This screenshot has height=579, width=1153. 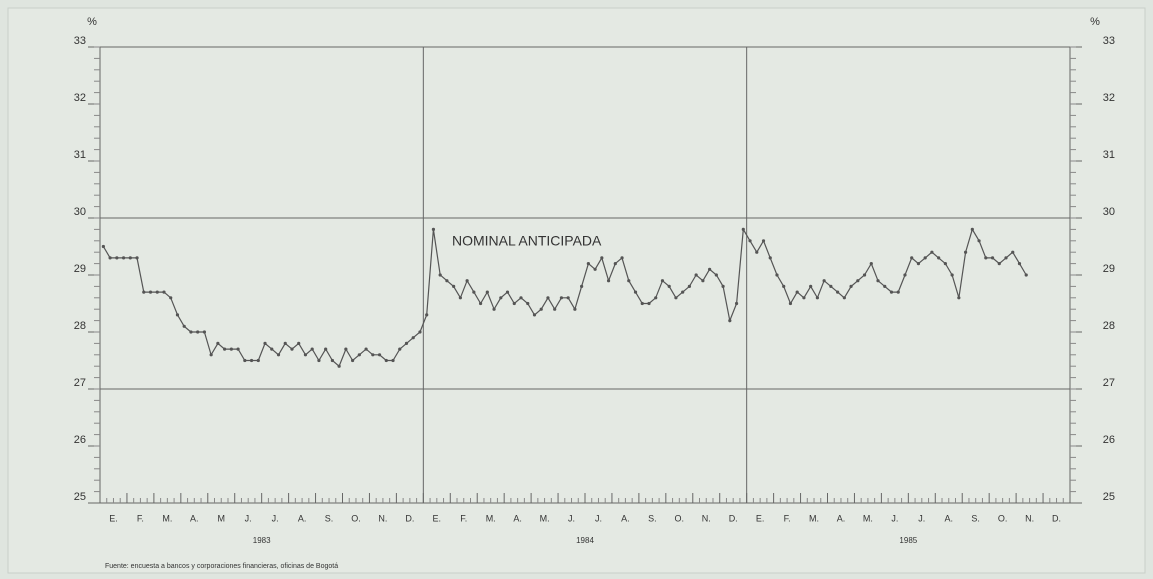 What do you see at coordinates (1109, 326) in the screenshot?
I see `y2-tick-label: 28` at bounding box center [1109, 326].